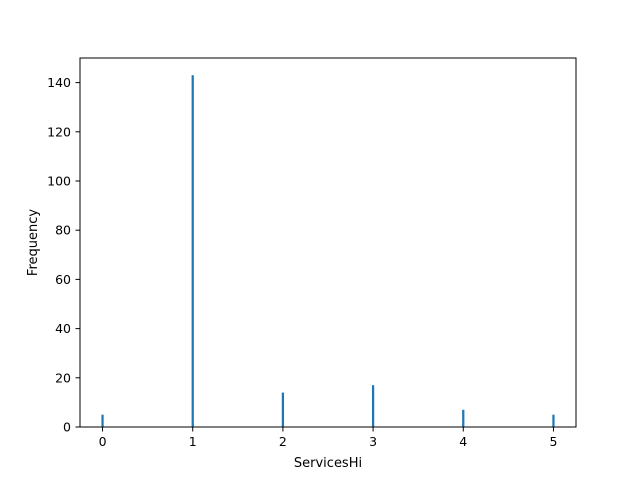  I want to click on y-tick-label-120: 120, so click(59, 131).